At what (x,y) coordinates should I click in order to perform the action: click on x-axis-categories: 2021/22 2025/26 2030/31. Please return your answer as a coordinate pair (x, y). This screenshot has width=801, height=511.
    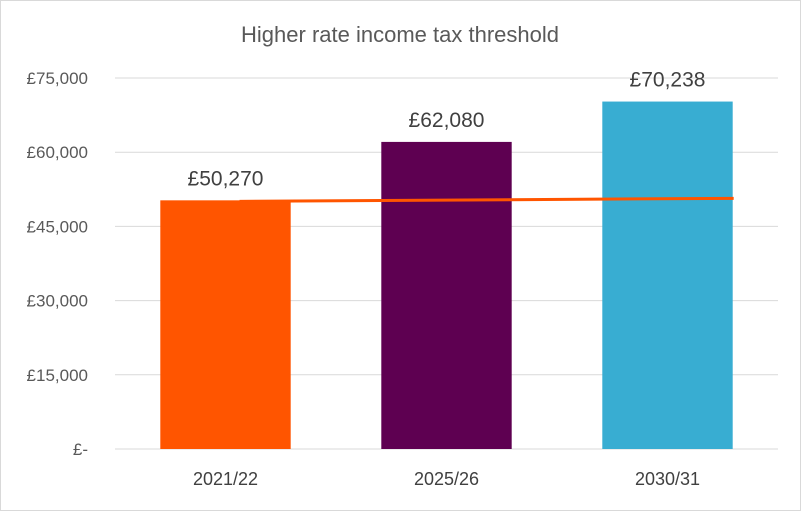
    Looking at the image, I should click on (446, 479).